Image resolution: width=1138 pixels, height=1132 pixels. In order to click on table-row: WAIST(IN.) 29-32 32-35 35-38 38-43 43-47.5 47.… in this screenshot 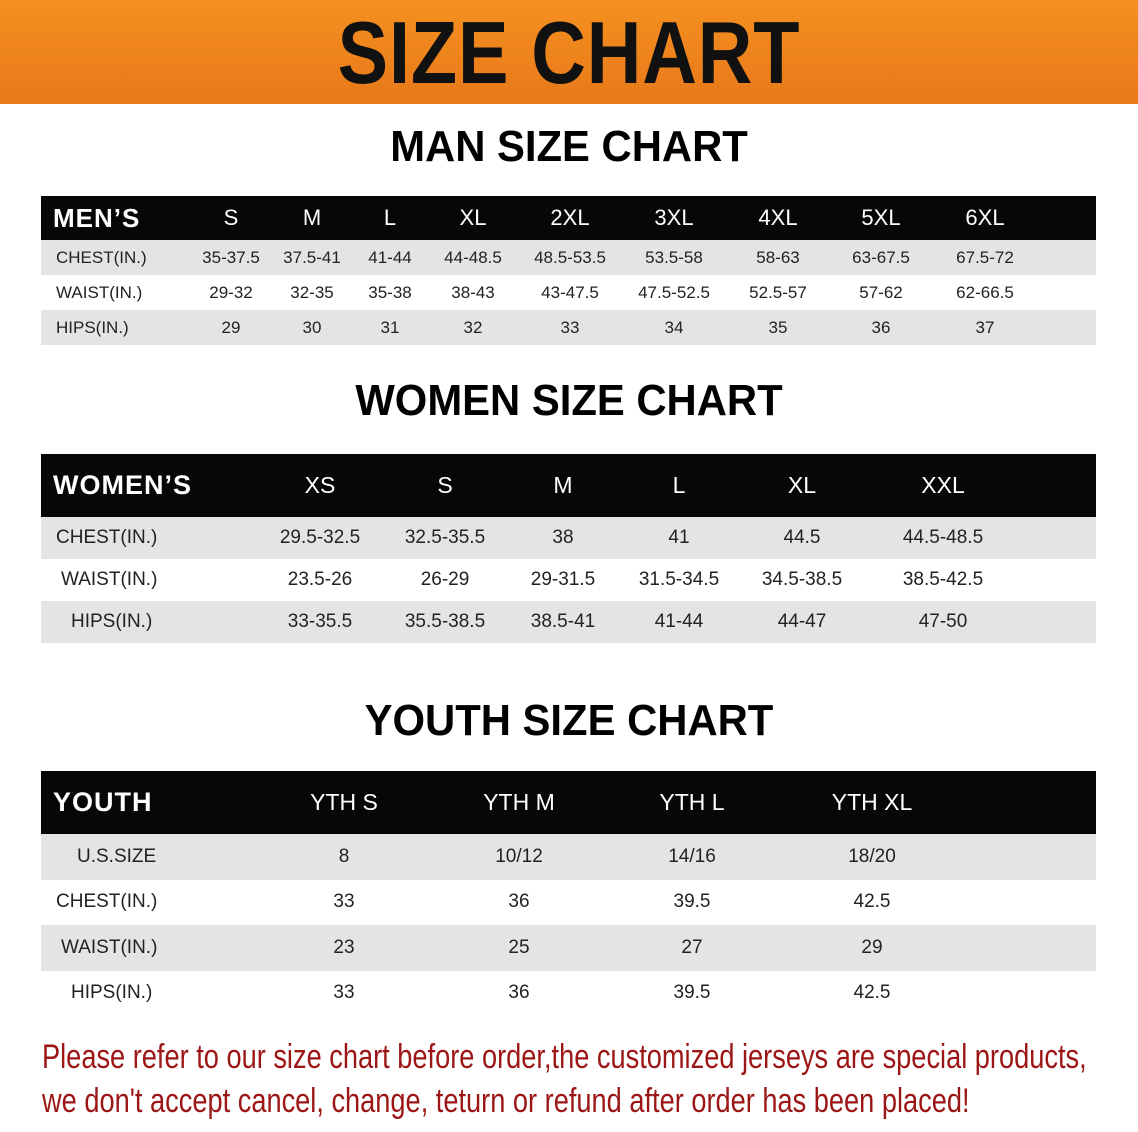, I will do `click(568, 292)`.